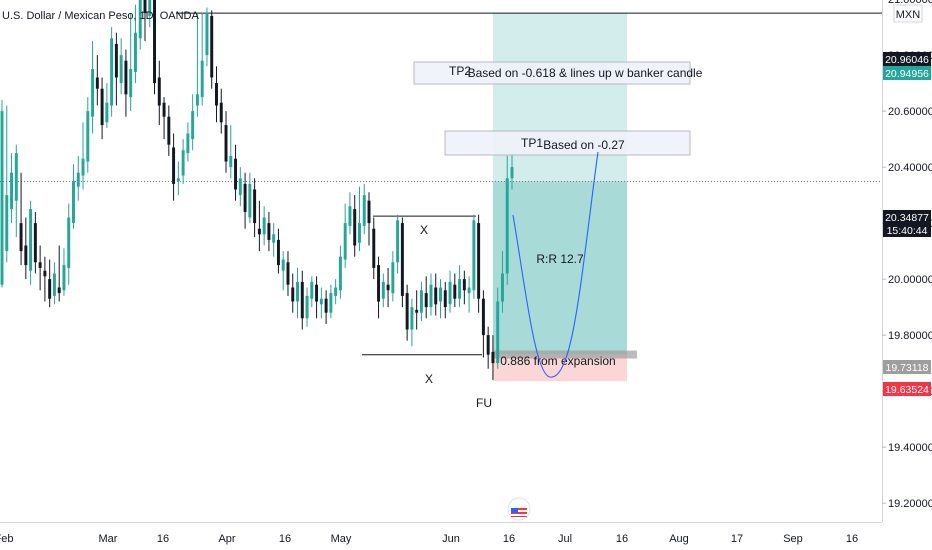 This screenshot has width=932, height=550. Describe the element at coordinates (584, 145) in the screenshot. I see `tp1-note: Based on -0.27` at that location.